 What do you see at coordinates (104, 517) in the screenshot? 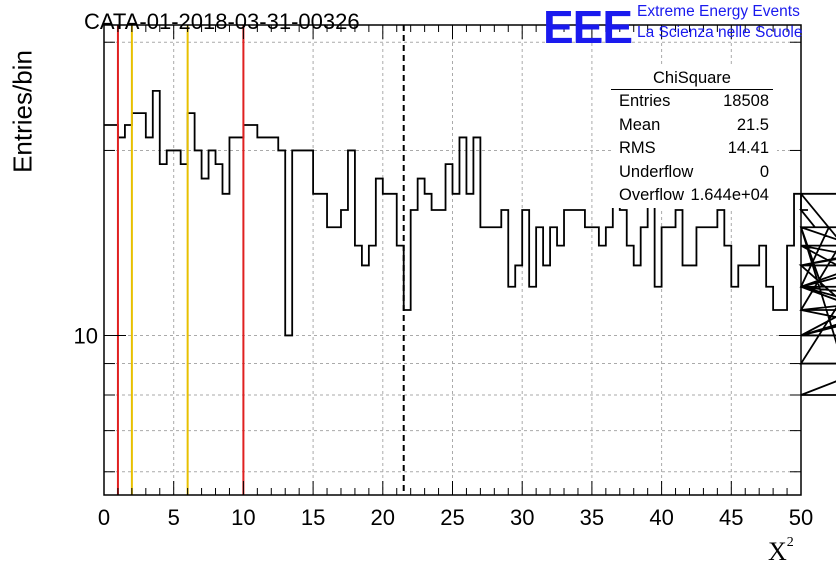
I see `x-tick-label: 0` at bounding box center [104, 517].